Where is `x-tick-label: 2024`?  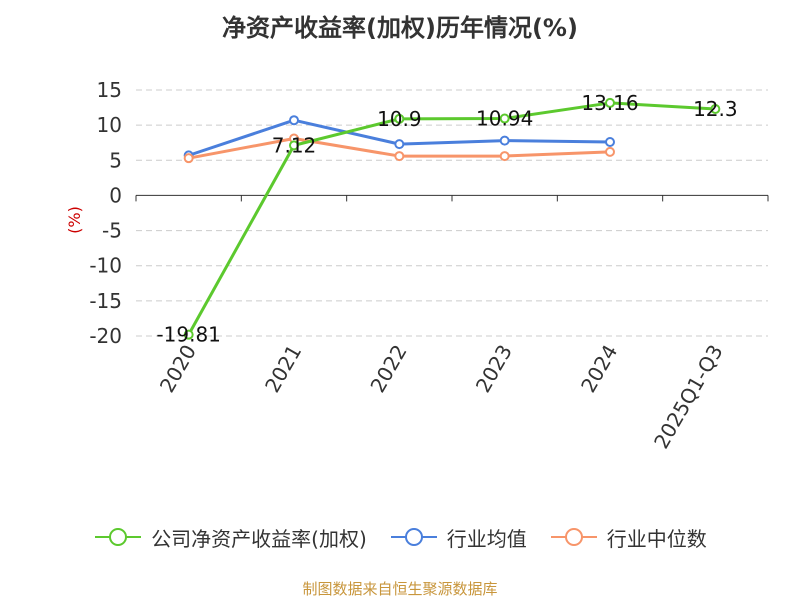
x-tick-label: 2024 is located at coordinates (599, 369).